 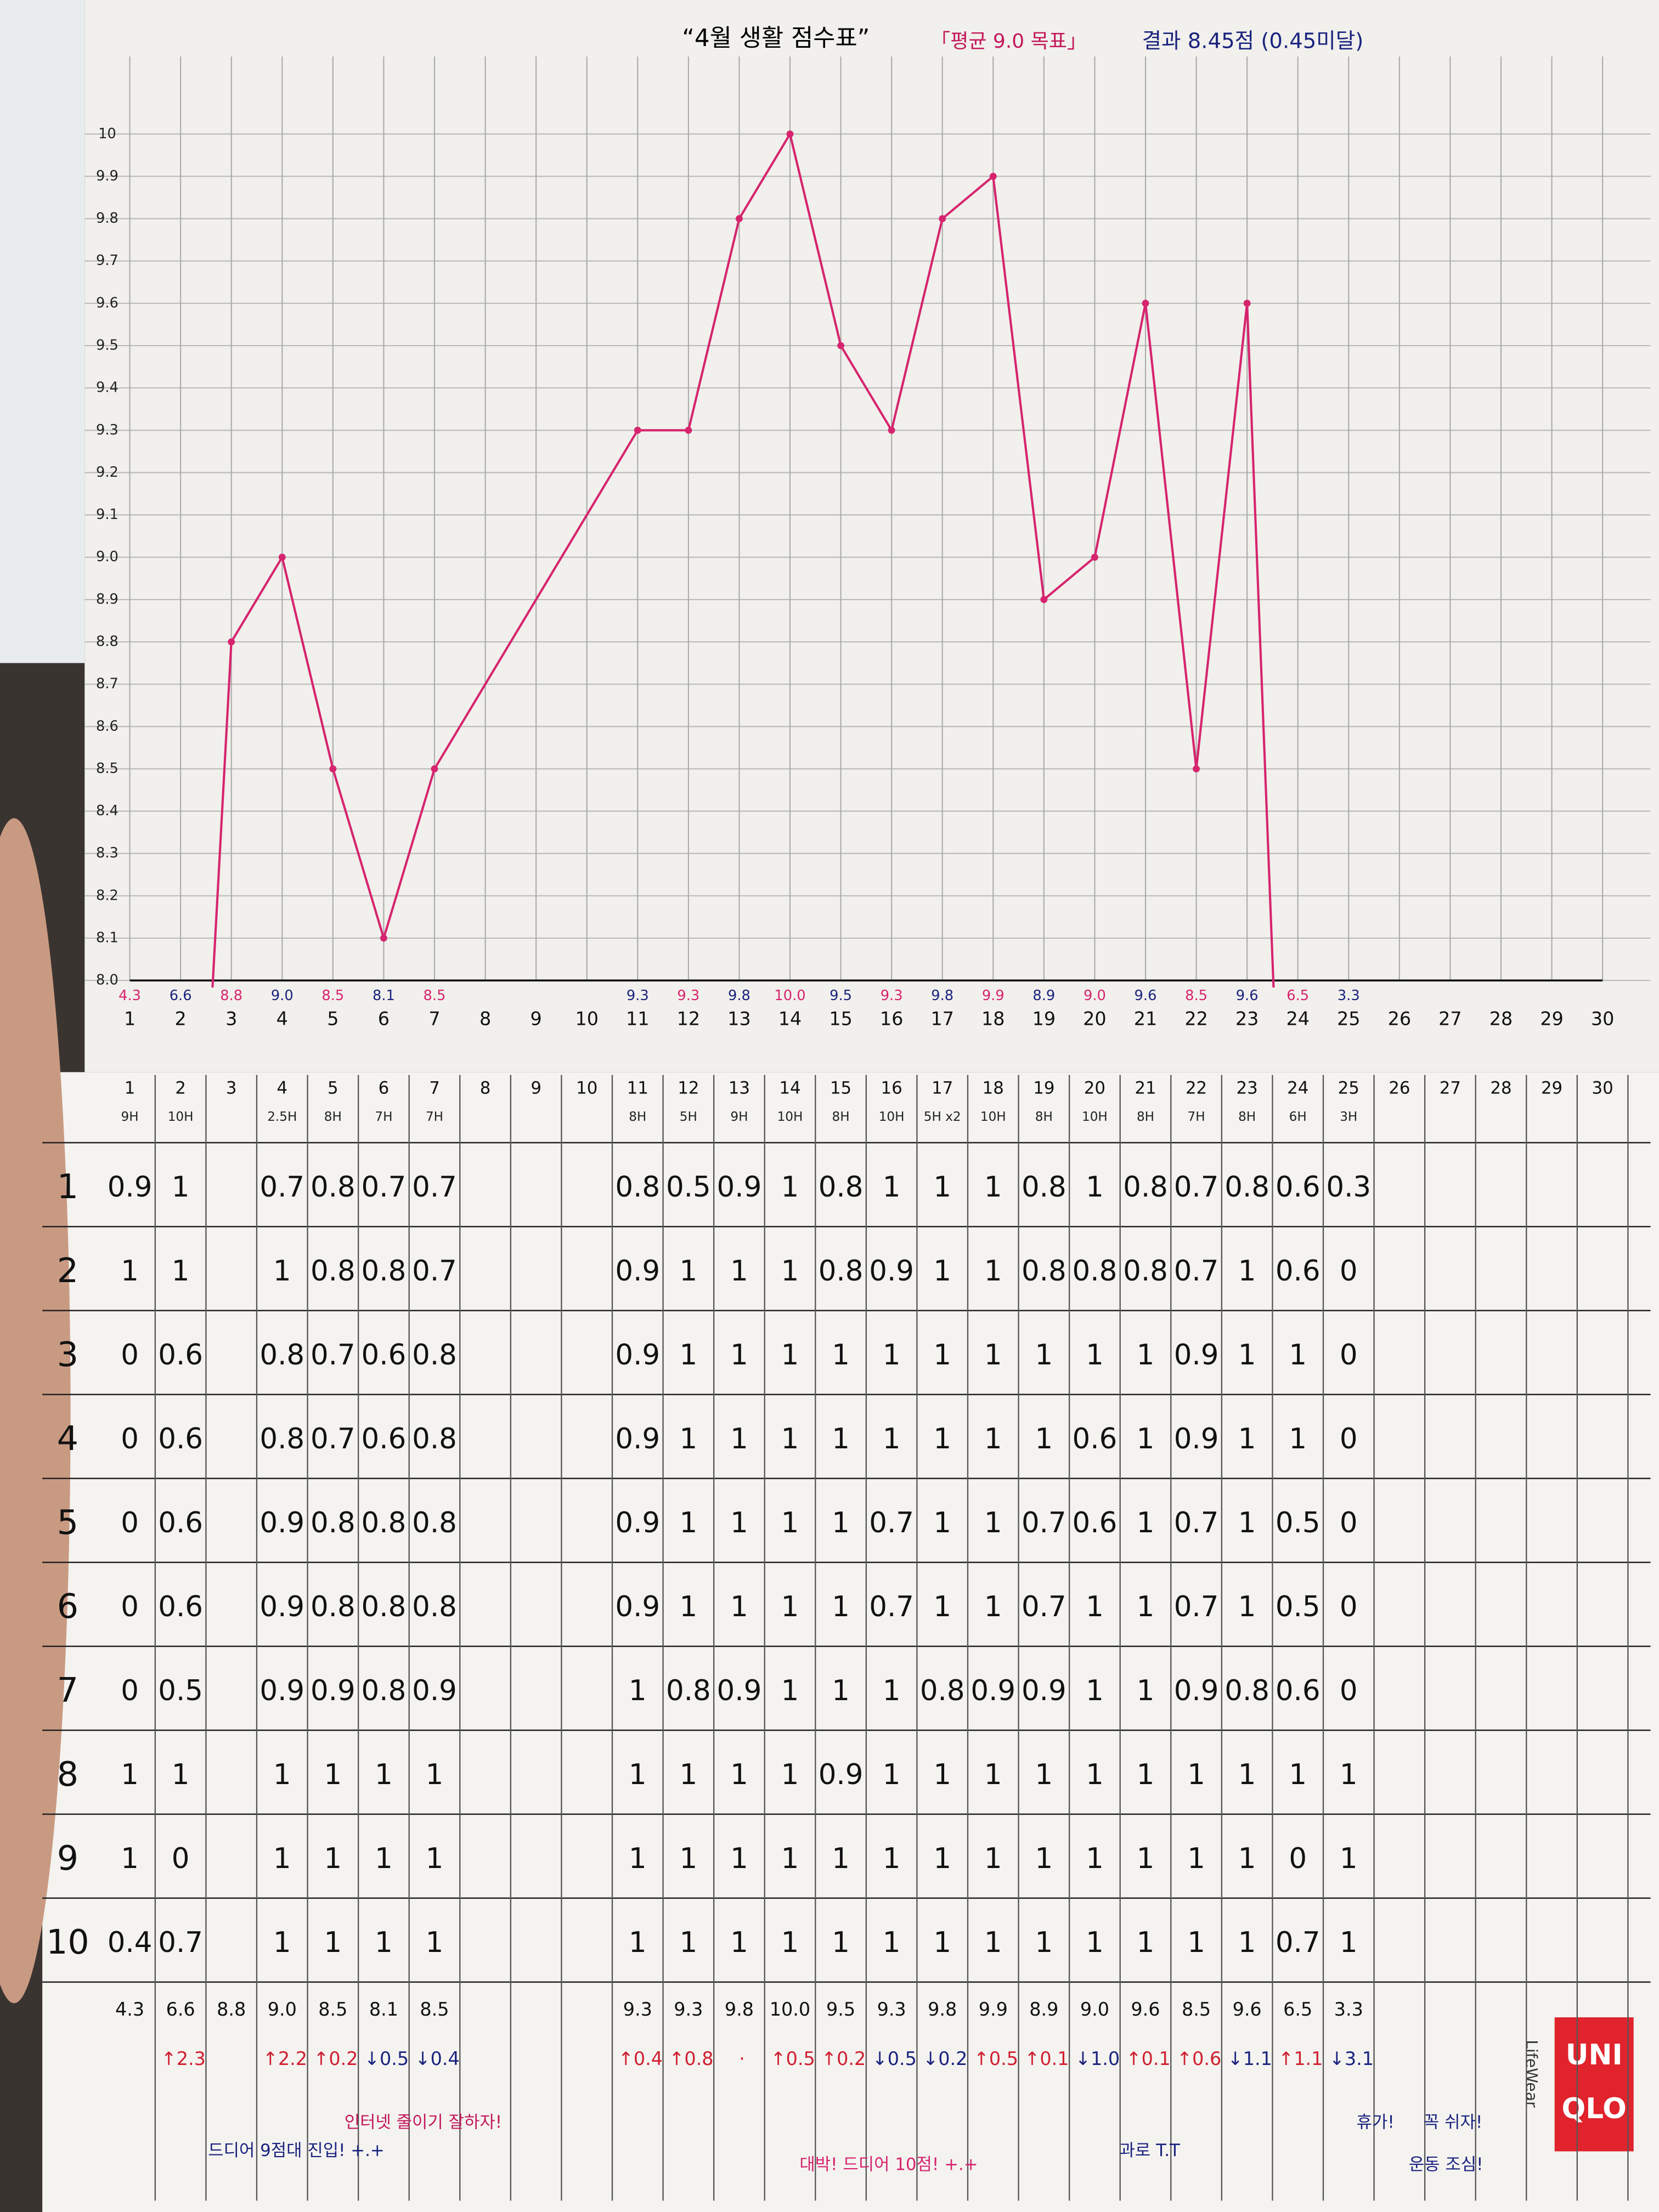 I want to click on row-label: 5, so click(x=68, y=1523).